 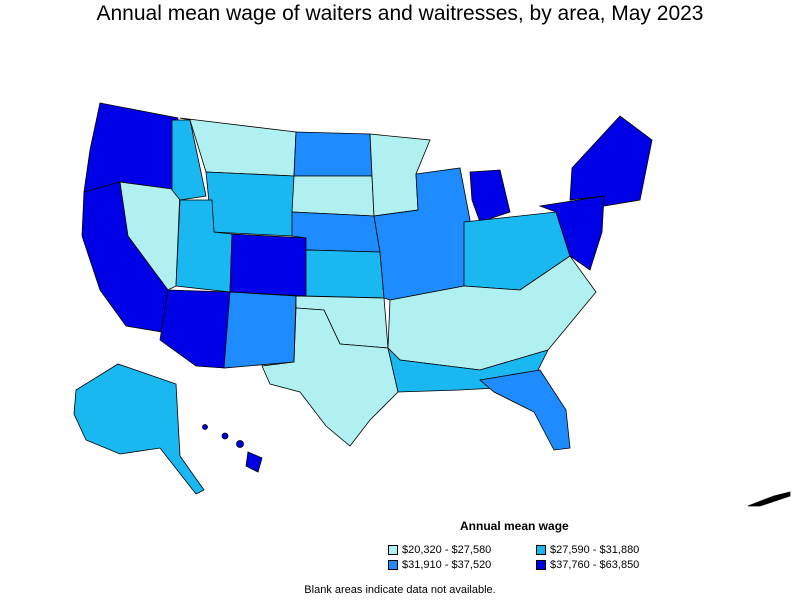 What do you see at coordinates (232, 448) in the screenshot?
I see `region-hawaii` at bounding box center [232, 448].